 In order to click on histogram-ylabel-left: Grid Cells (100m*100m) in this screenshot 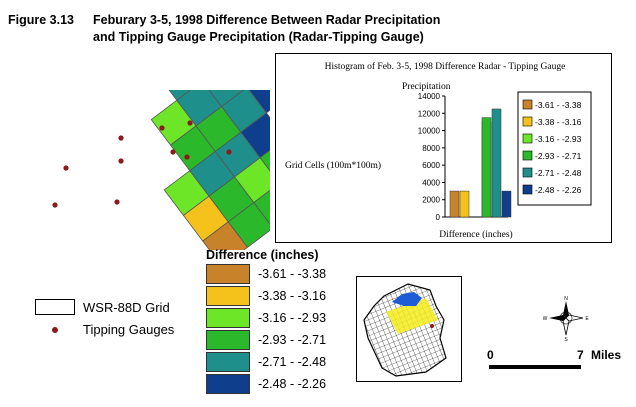, I will do `click(333, 165)`.